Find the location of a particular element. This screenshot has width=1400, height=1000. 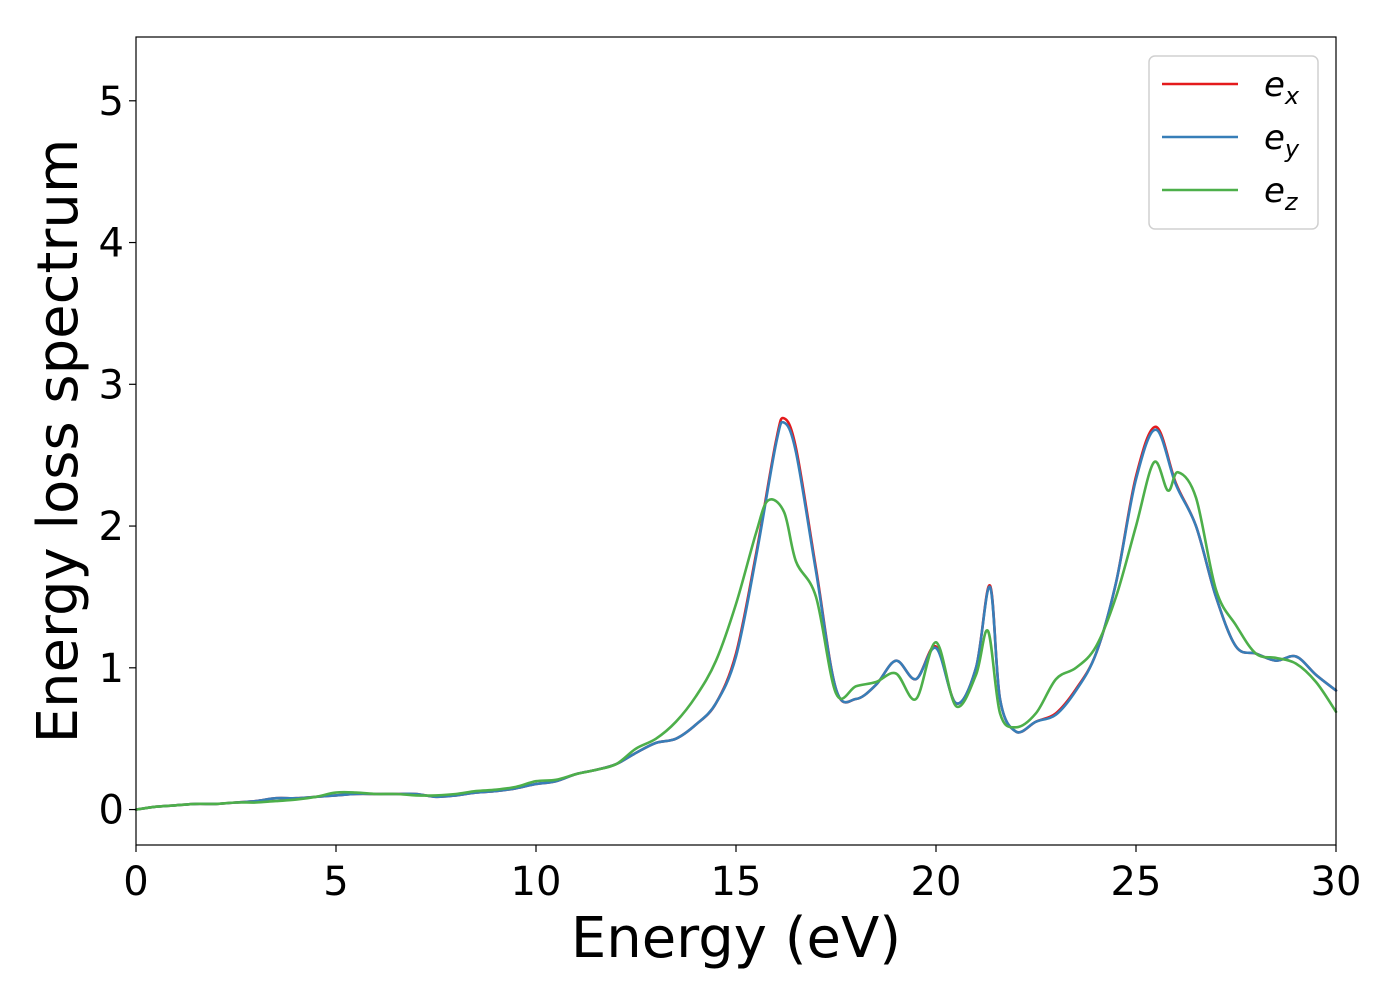

y-tick-label: 3 is located at coordinates (111, 385).